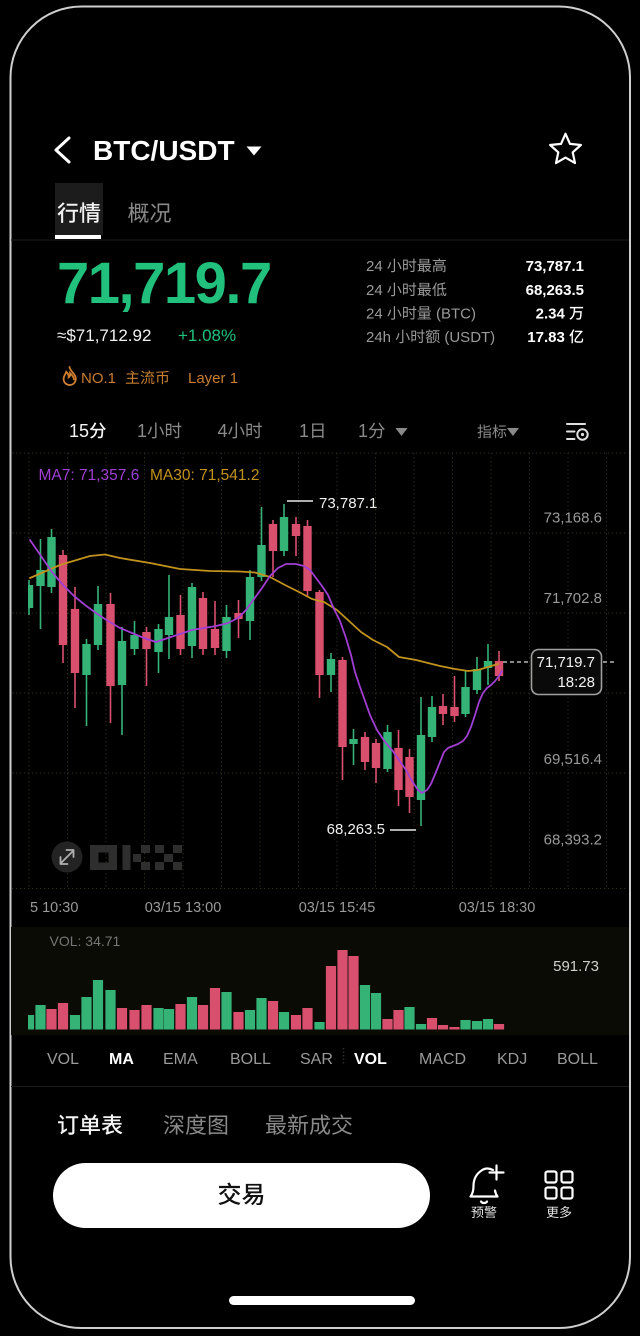  What do you see at coordinates (316, 1059) in the screenshot?
I see `svg-text: SAR` at bounding box center [316, 1059].